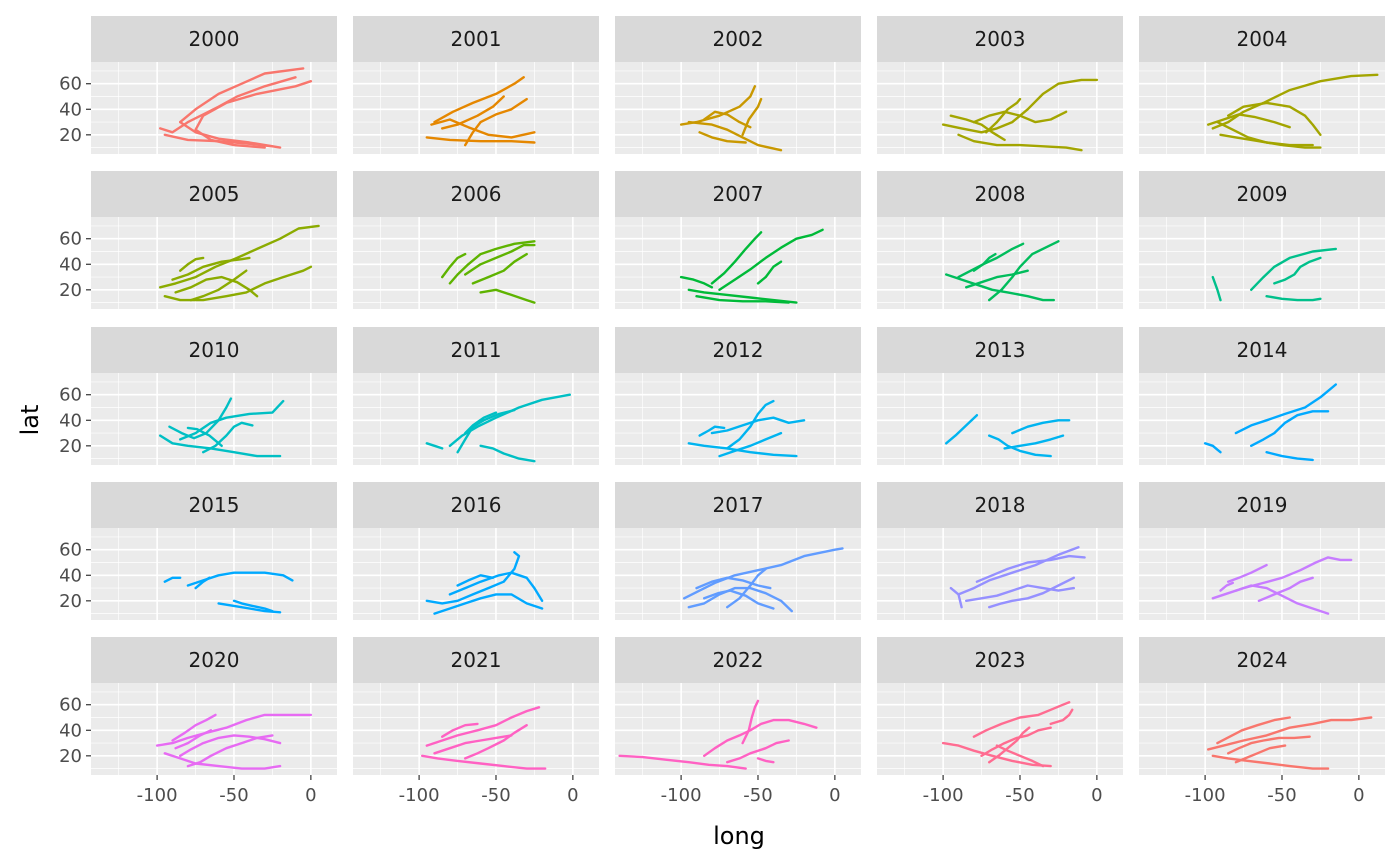  I want to click on facet-label: 2023, so click(1000, 660).